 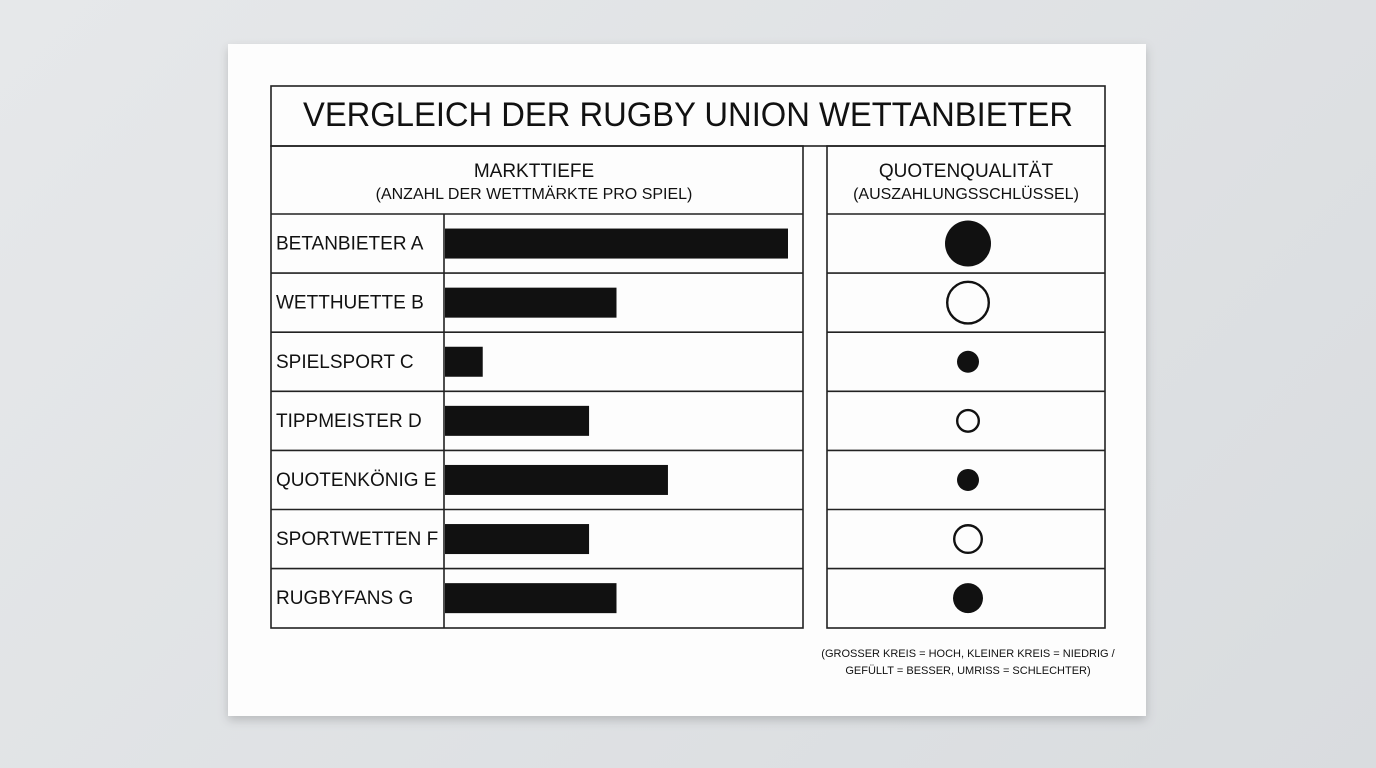 I want to click on row-label: SPIELSPORT C, so click(x=345, y=362).